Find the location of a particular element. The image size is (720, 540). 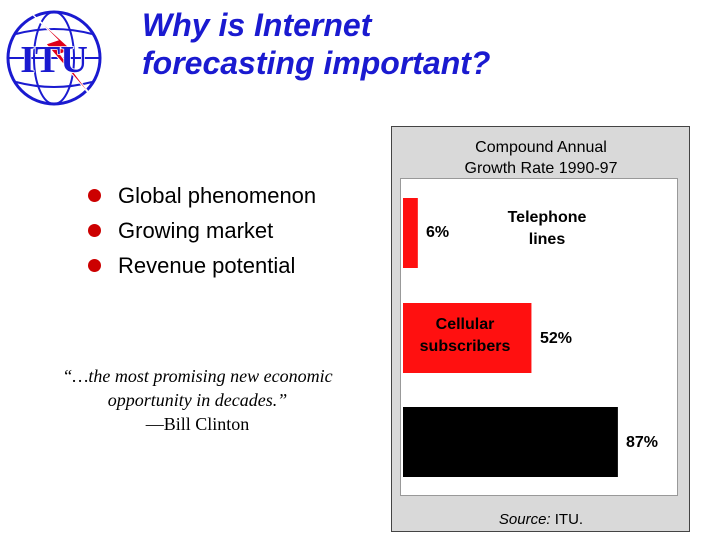

bullet-item: Growing market is located at coordinates (202, 230).